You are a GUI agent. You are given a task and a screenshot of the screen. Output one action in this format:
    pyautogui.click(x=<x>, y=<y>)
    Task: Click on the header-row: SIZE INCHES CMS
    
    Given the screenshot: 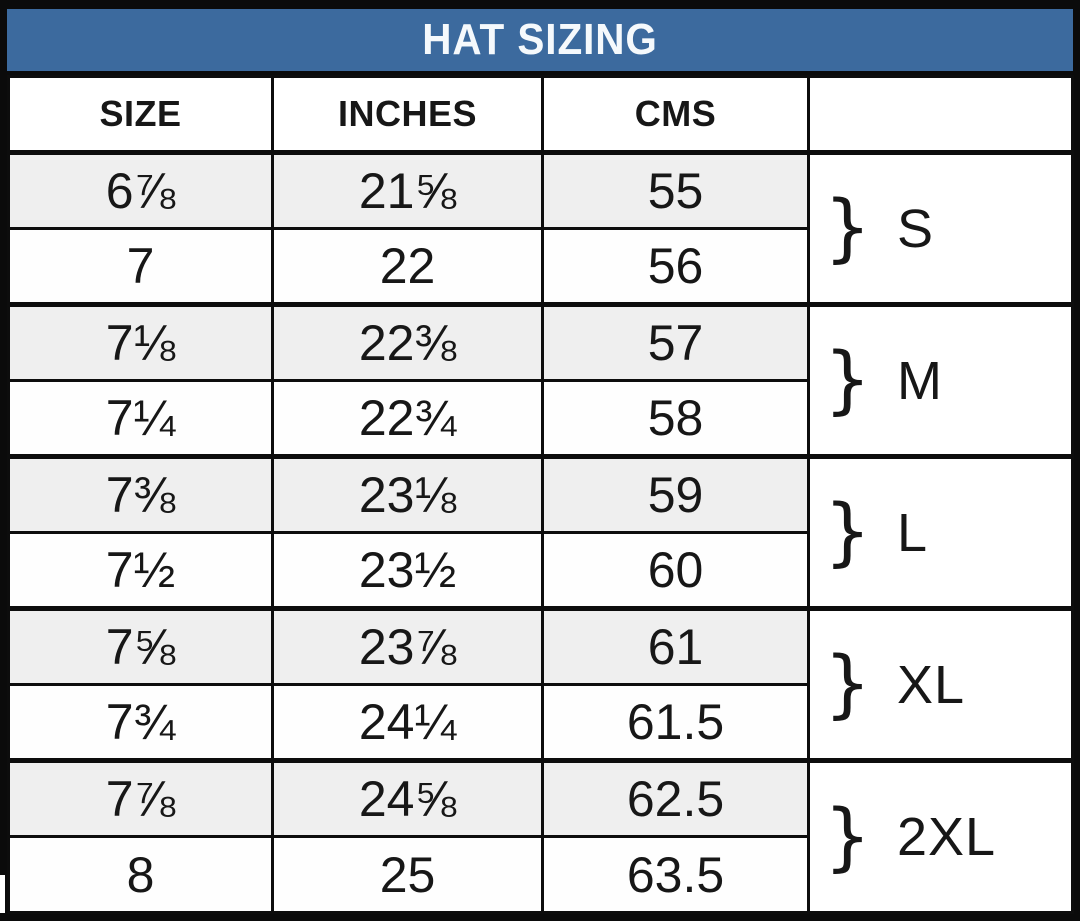 What is the action you would take?
    pyautogui.click(x=540, y=115)
    